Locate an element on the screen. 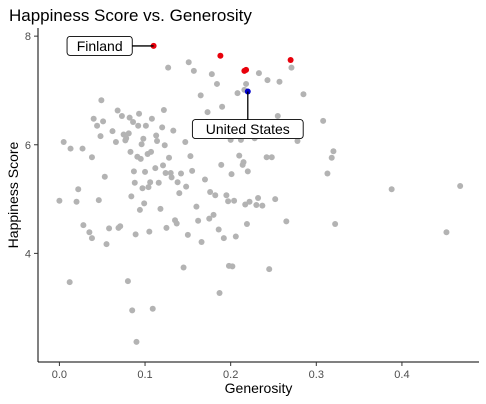 Image resolution: width=486 pixels, height=404 pixels. callout-label: Finland is located at coordinates (100, 46).